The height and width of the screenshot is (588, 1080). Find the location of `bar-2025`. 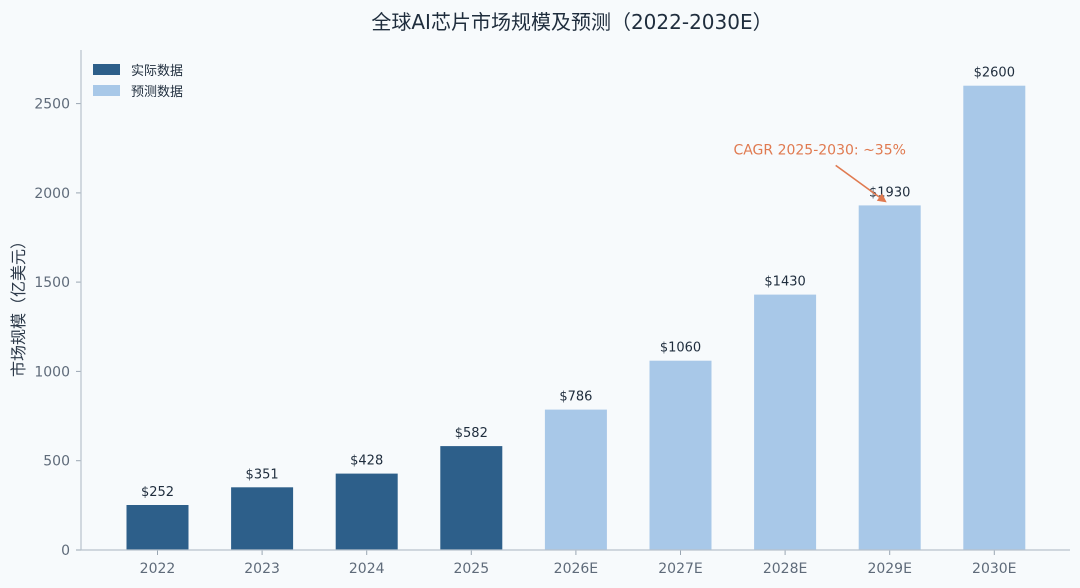

bar-2025 is located at coordinates (471, 498).